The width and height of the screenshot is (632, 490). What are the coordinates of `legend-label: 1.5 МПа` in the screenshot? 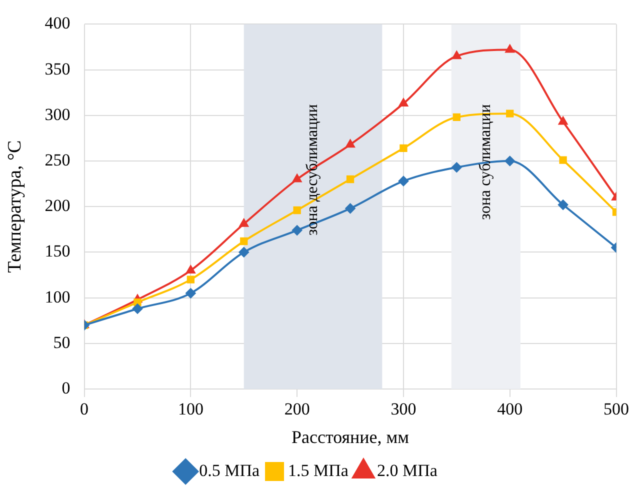 It's located at (318, 470).